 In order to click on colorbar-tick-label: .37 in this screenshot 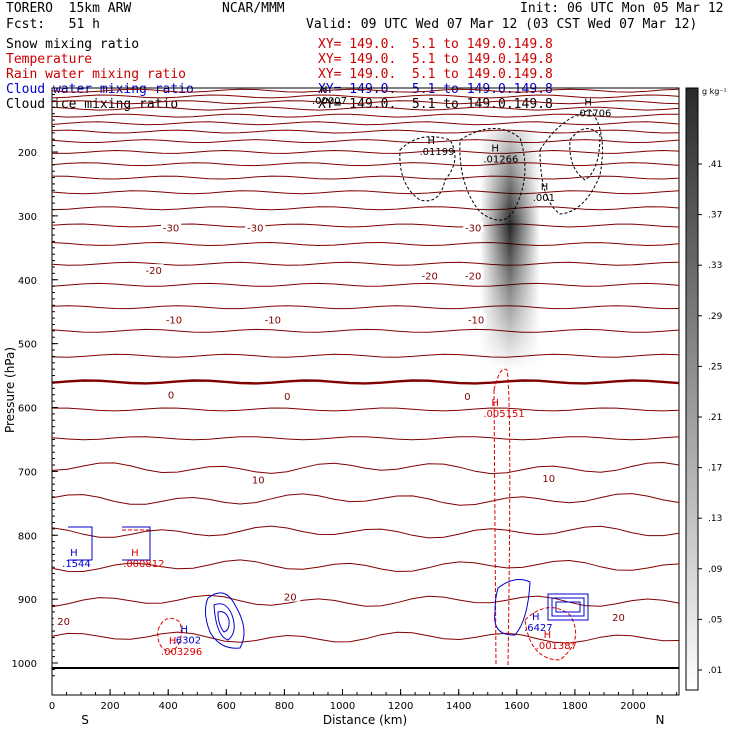, I will do `click(715, 216)`.